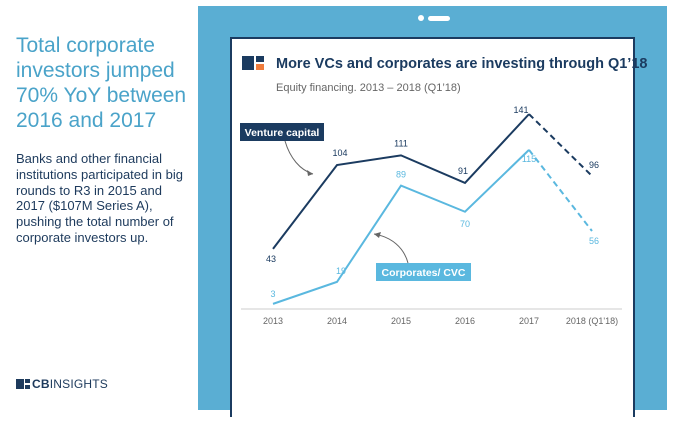 The image size is (681, 423). What do you see at coordinates (560, 190) in the screenshot?
I see `series-projection-corporates-cvc` at bounding box center [560, 190].